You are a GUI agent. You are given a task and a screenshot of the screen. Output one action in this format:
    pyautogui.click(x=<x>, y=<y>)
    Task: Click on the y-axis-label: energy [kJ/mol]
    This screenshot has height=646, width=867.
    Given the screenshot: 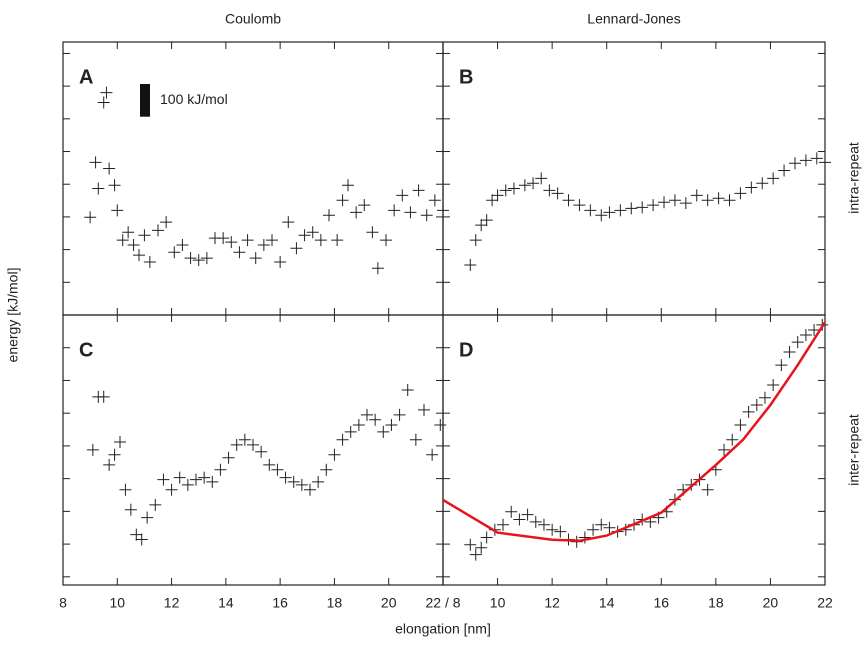 What is the action you would take?
    pyautogui.click(x=13, y=315)
    